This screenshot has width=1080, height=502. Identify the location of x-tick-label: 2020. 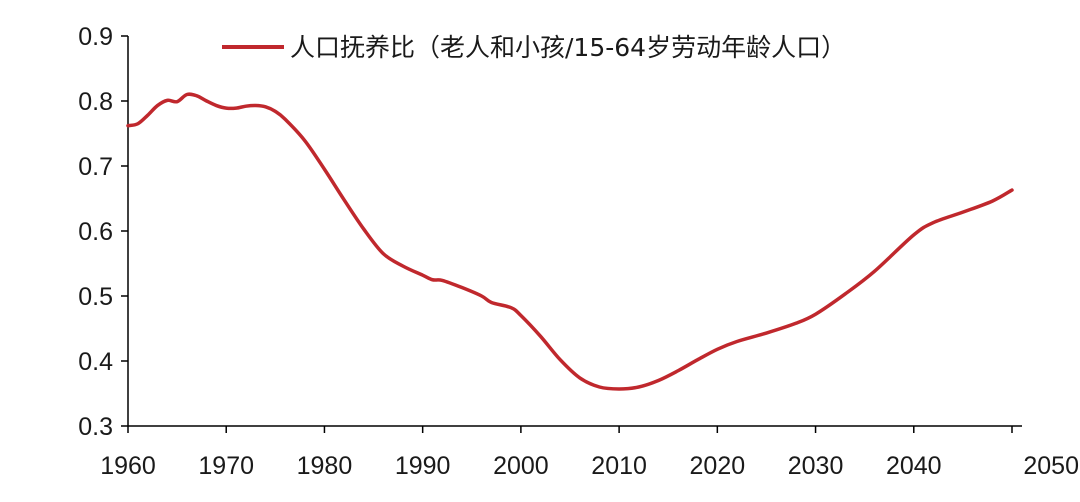
(718, 466).